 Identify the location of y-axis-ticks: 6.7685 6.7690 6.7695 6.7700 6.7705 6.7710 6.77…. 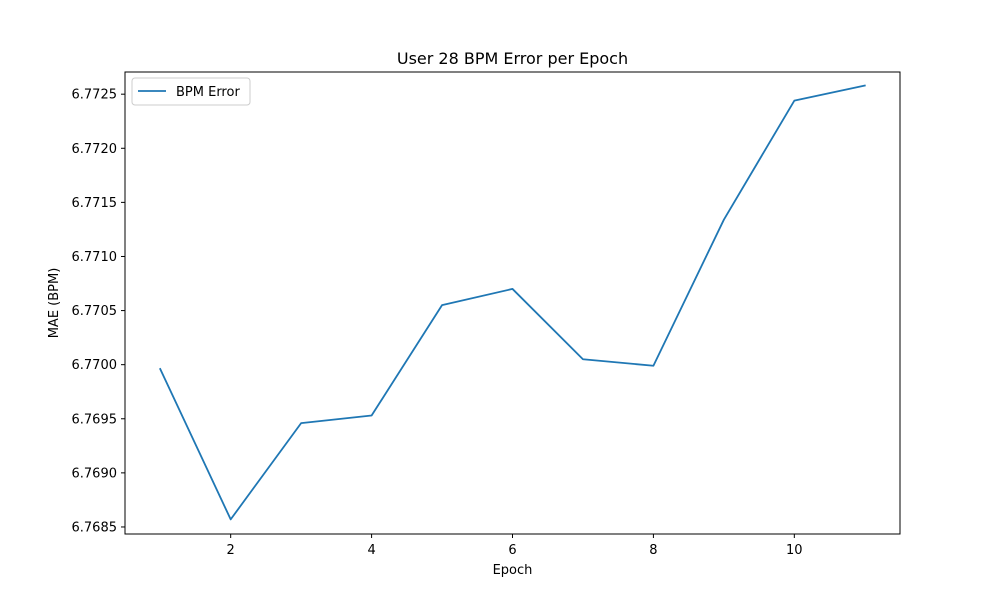
(98, 311).